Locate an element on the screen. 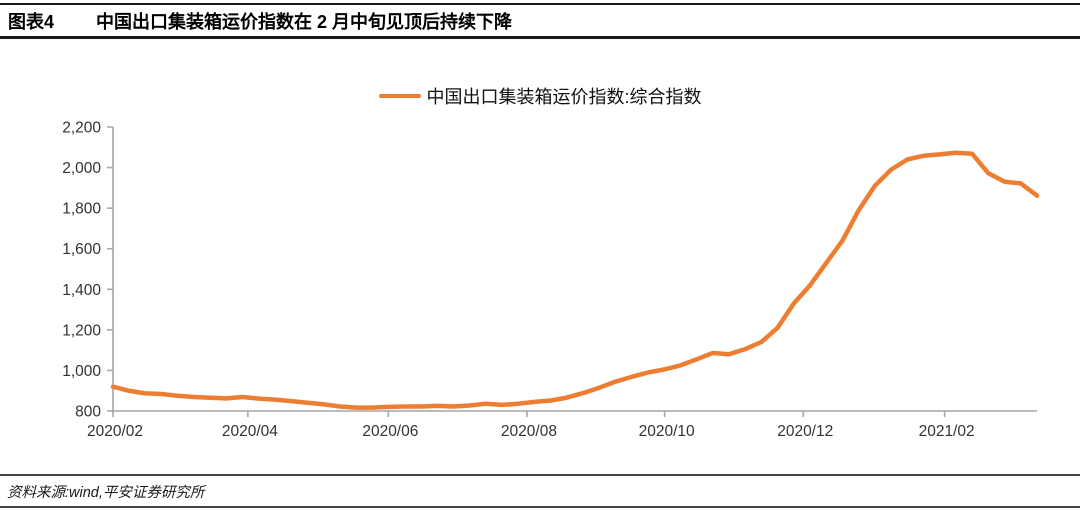 This screenshot has height=511, width=1080. x-axis-tick-label: 2020/04 is located at coordinates (250, 431).